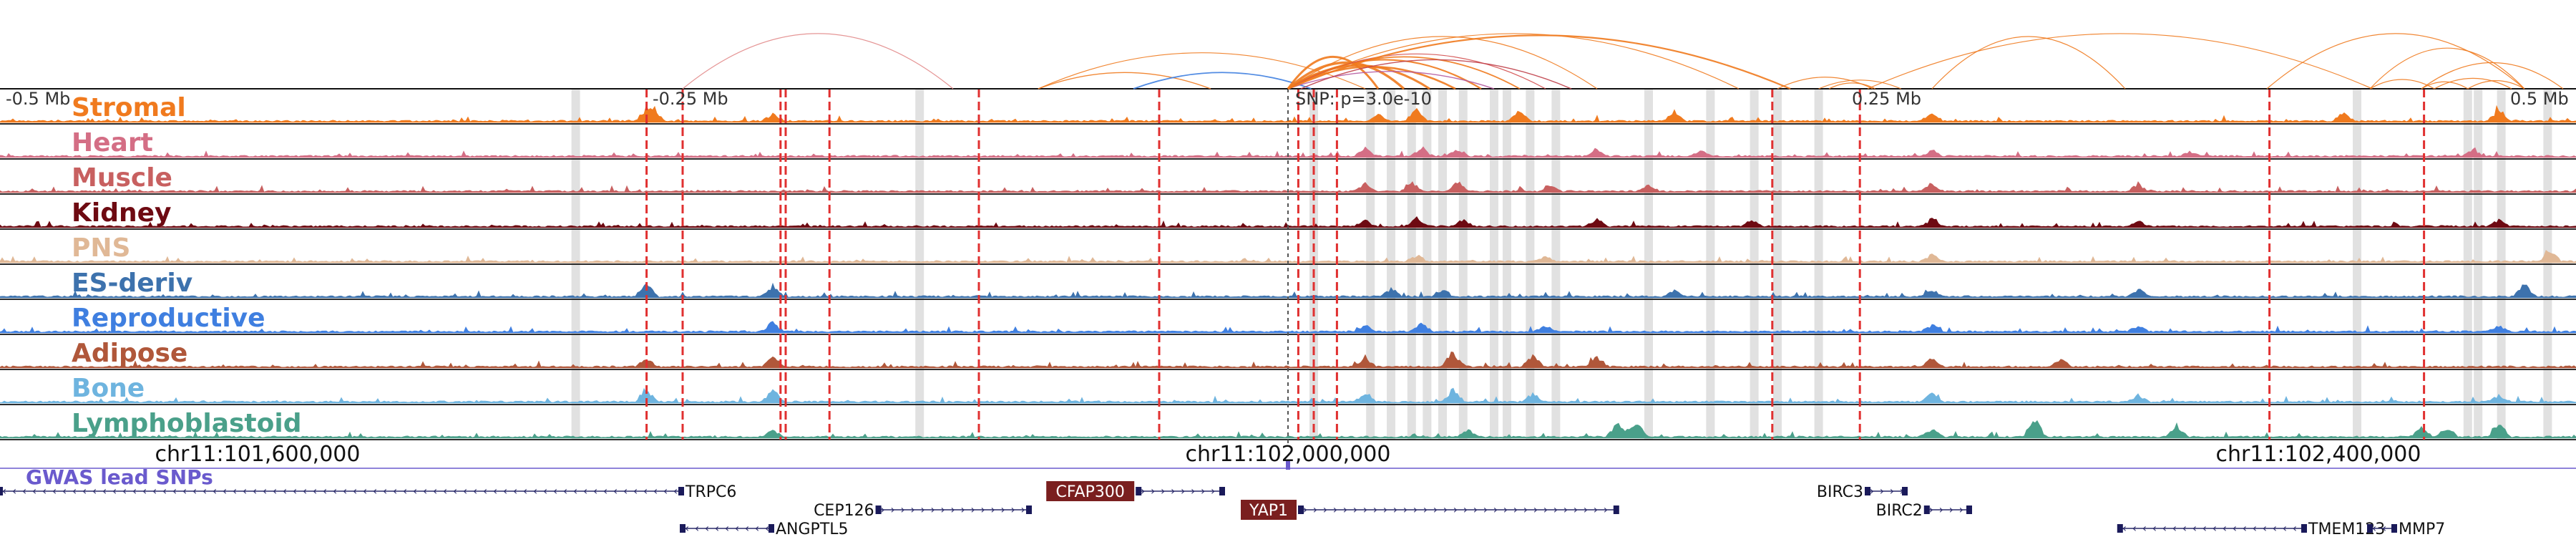 Image resolution: width=2576 pixels, height=537 pixels. Describe the element at coordinates (1886, 99) in the screenshot. I see `scale-label: 0.25 Mb` at that location.